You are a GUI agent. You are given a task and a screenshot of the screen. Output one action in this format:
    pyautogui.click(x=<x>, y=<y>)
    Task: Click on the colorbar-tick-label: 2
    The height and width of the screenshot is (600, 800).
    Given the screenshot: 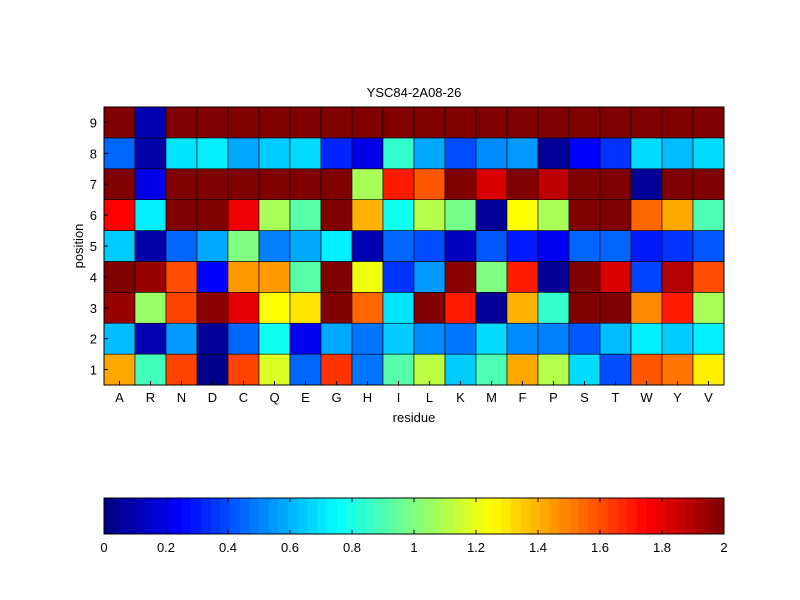 What is the action you would take?
    pyautogui.click(x=723, y=547)
    